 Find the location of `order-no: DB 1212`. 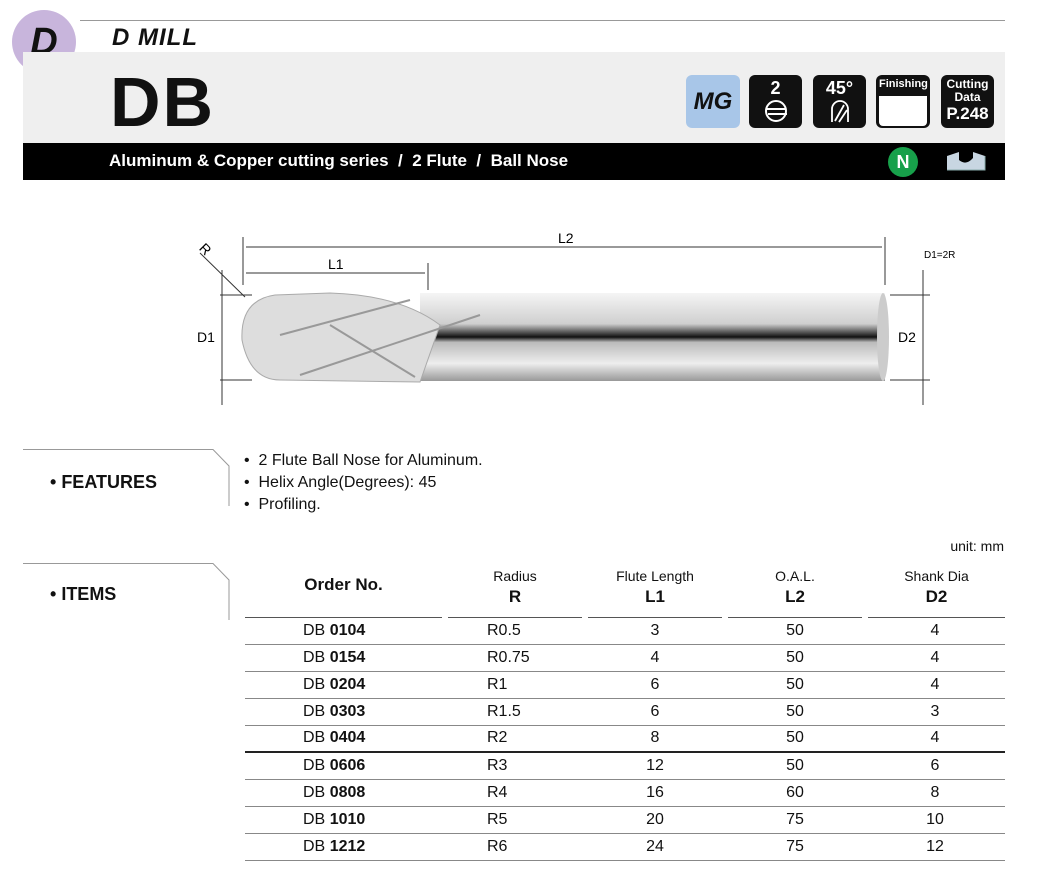

order-no: DB 1212 is located at coordinates (345, 847).